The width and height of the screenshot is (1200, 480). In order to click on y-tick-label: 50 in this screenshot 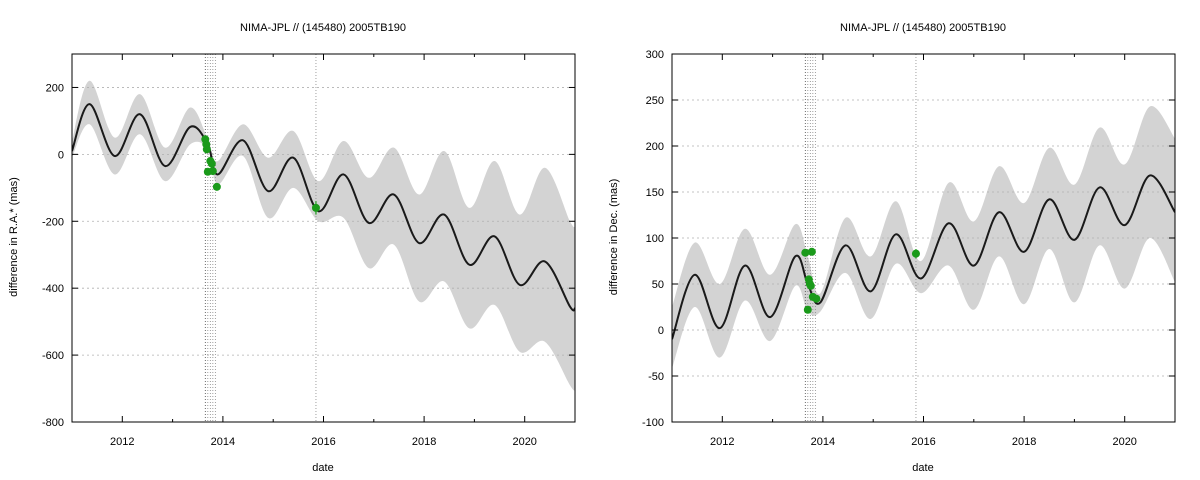, I will do `click(658, 285)`.